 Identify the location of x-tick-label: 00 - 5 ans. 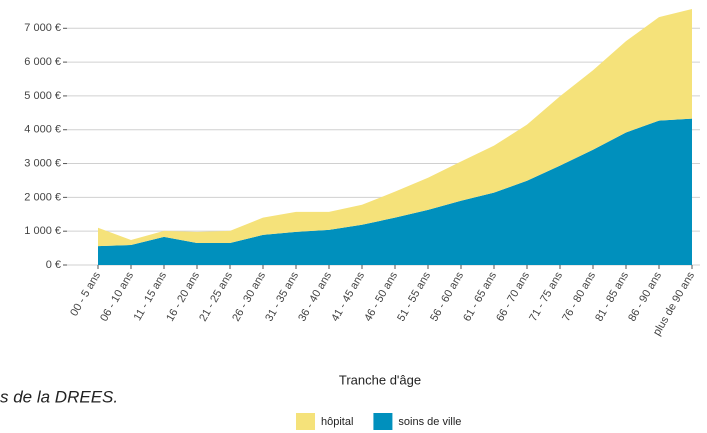
(85, 294).